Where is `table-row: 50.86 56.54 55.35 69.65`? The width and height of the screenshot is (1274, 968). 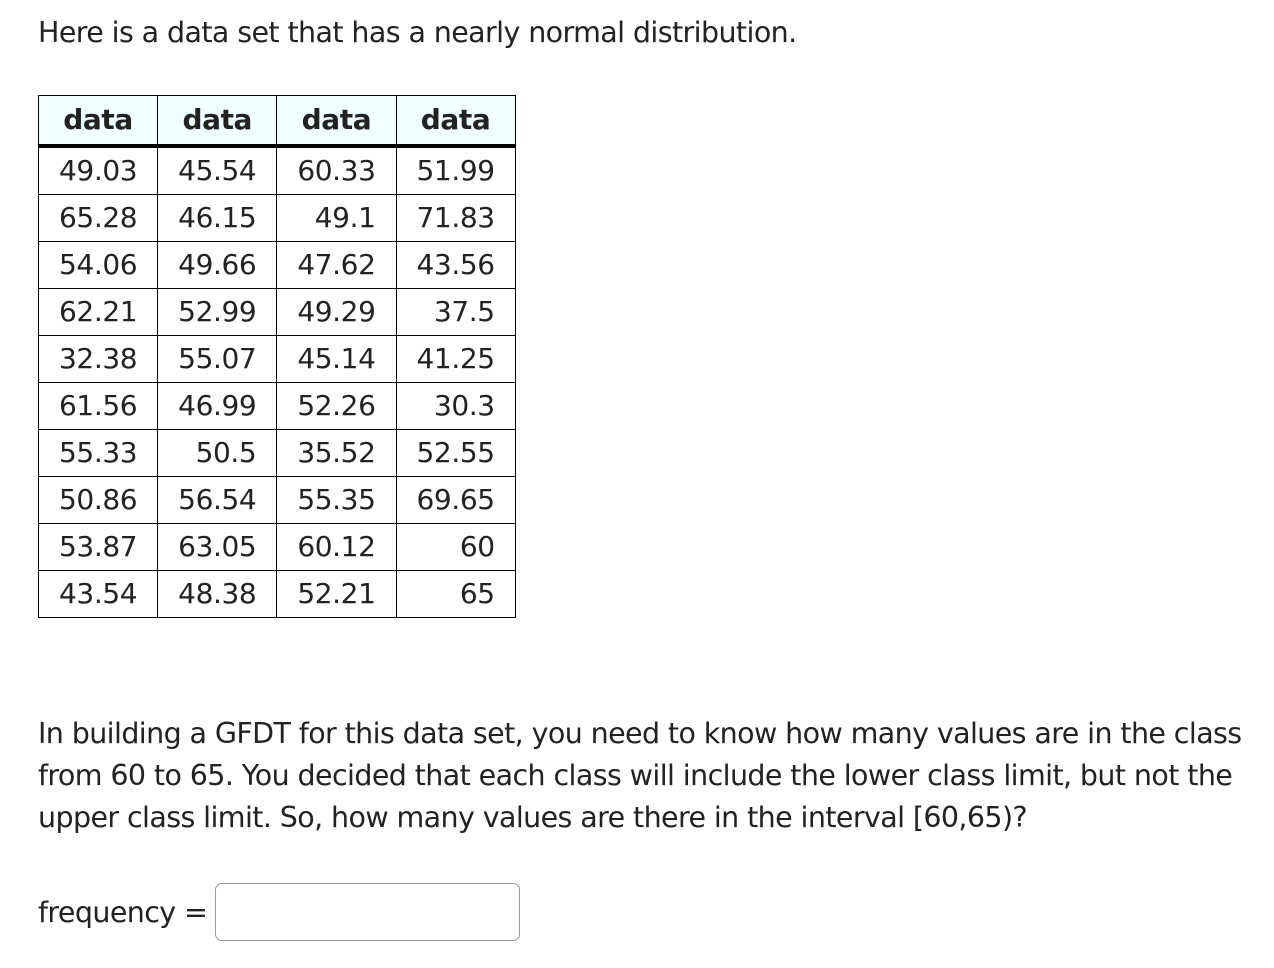 table-row: 50.86 56.54 55.35 69.65 is located at coordinates (276, 500).